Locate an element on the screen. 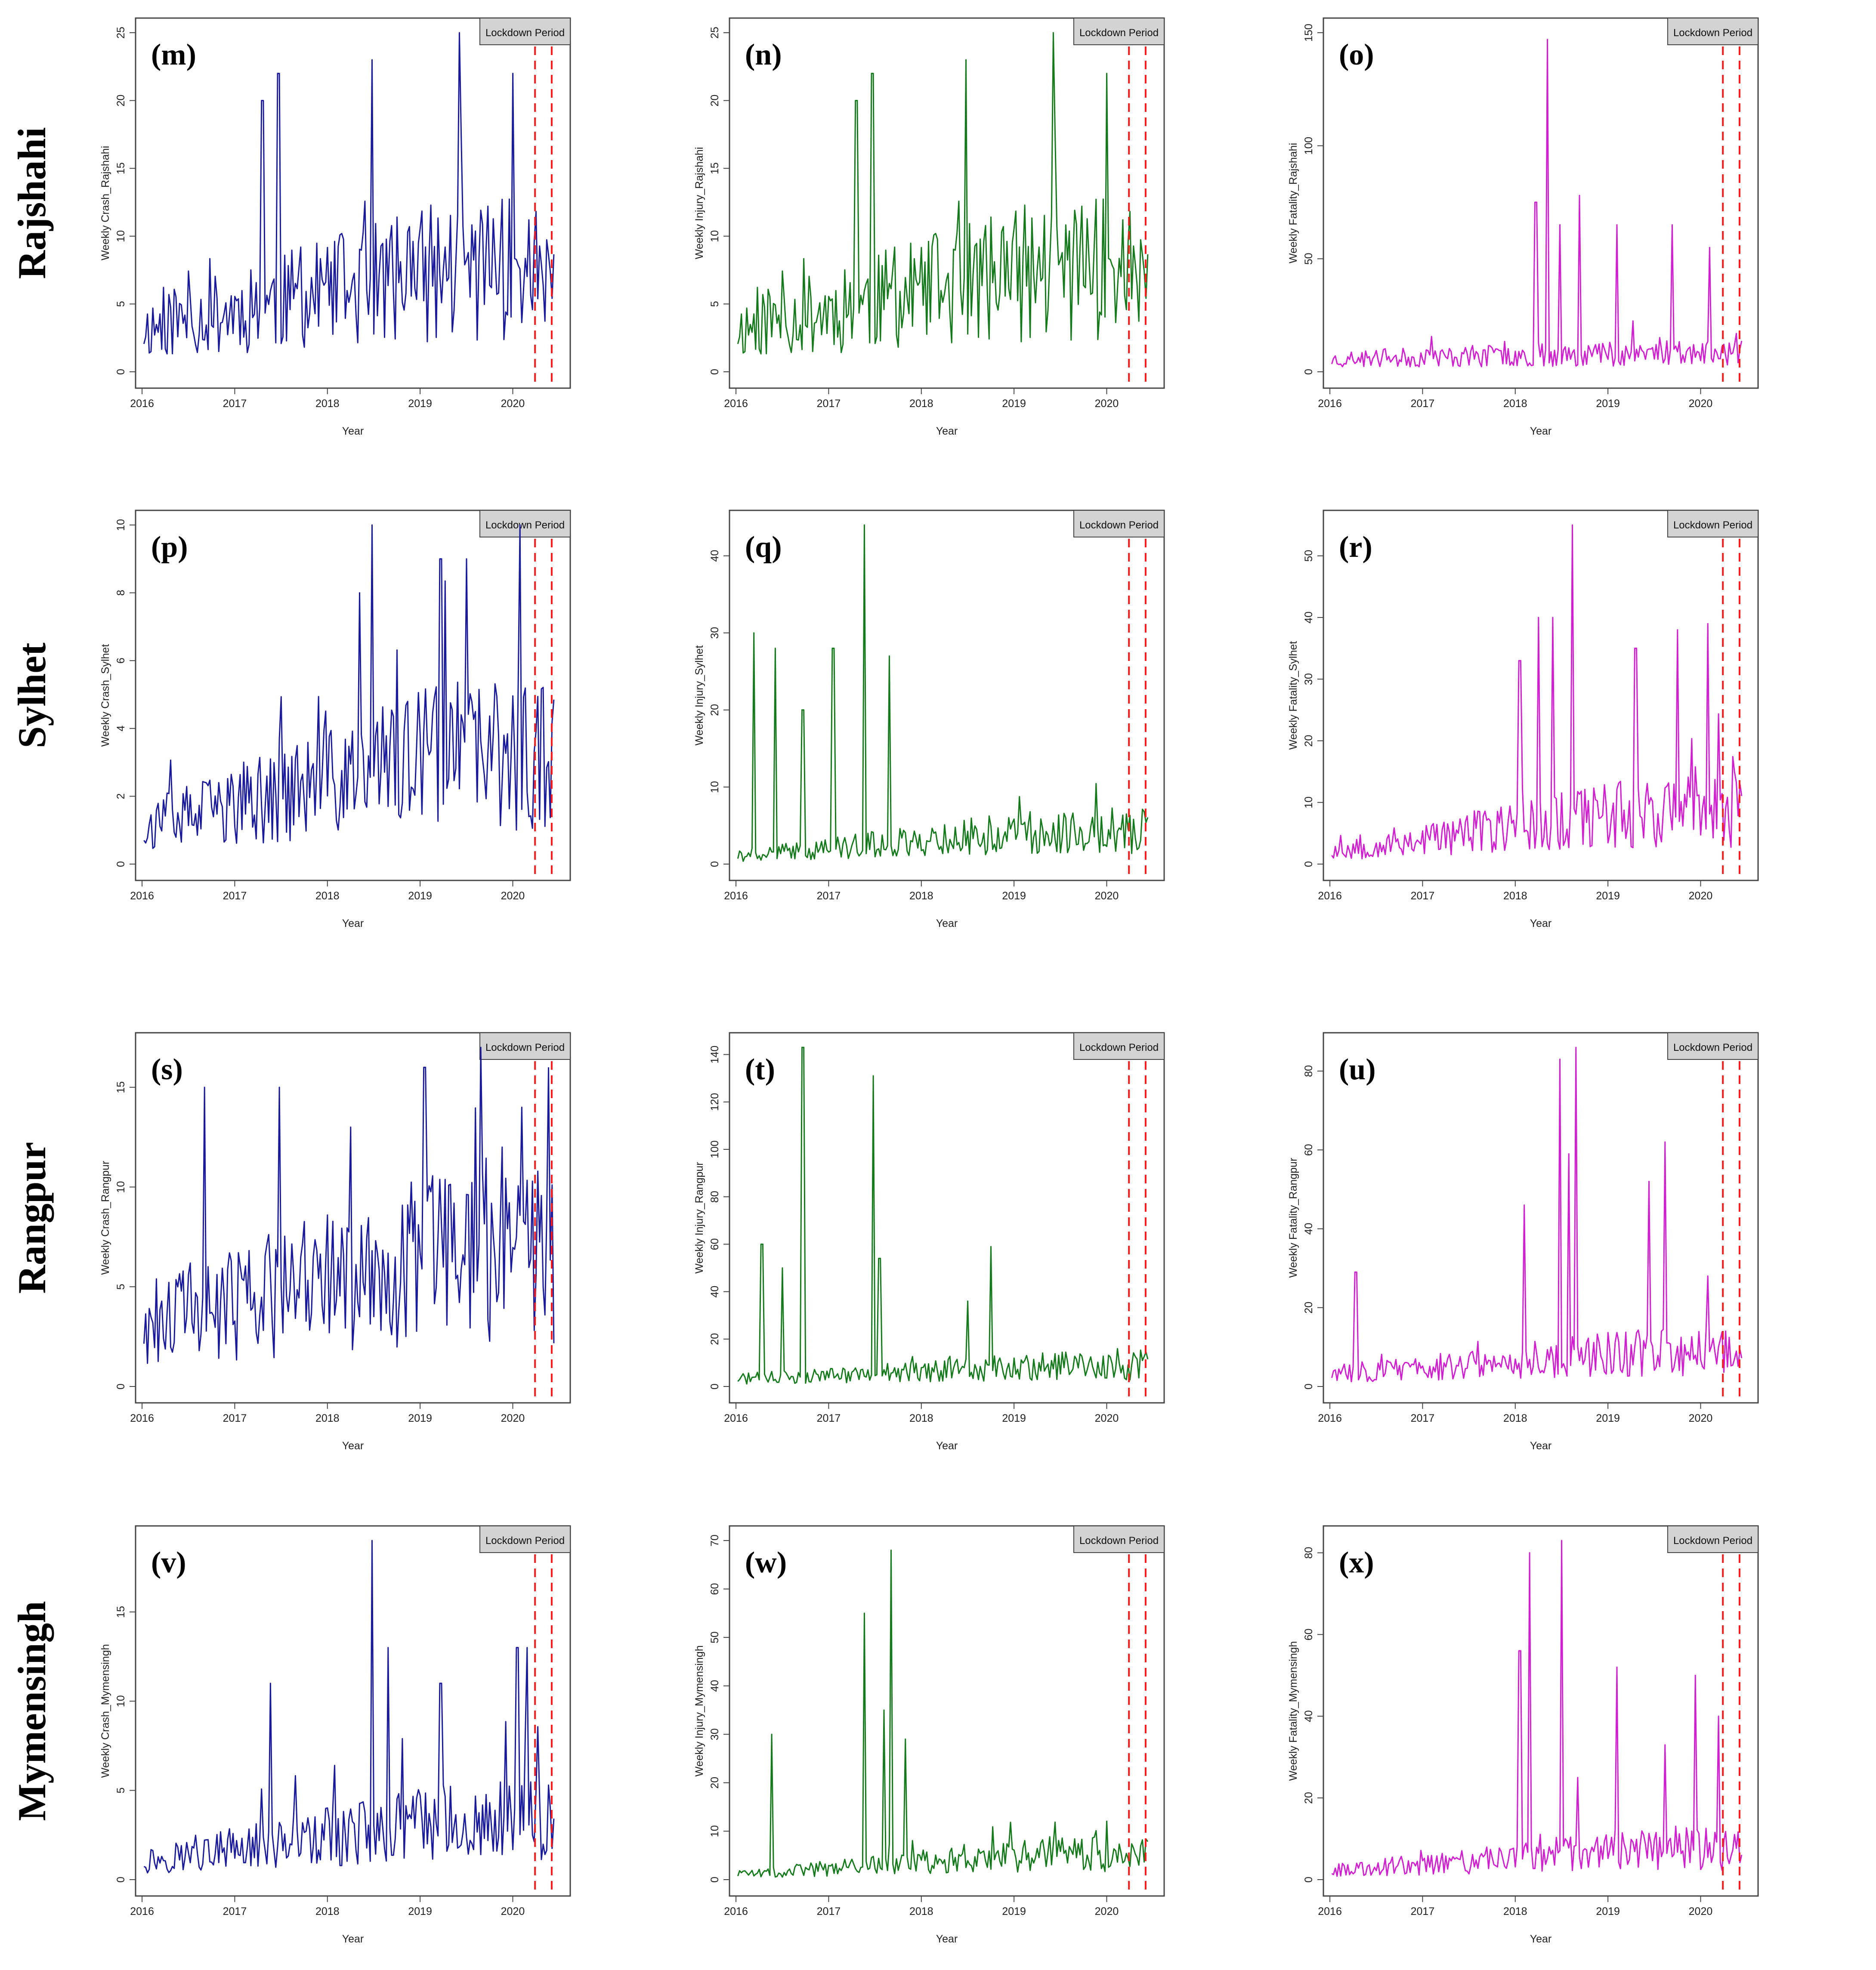 Image resolution: width=1876 pixels, height=1970 pixels. y-axis: 0 20 40 60 80 100 120 140 is located at coordinates (719, 1217).